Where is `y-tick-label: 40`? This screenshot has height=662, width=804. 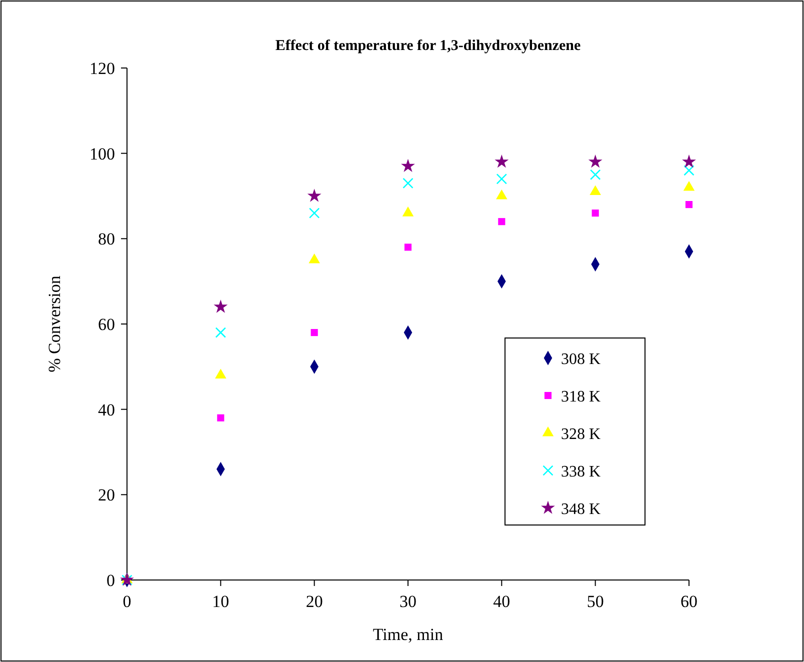
y-tick-label: 40 is located at coordinates (106, 410).